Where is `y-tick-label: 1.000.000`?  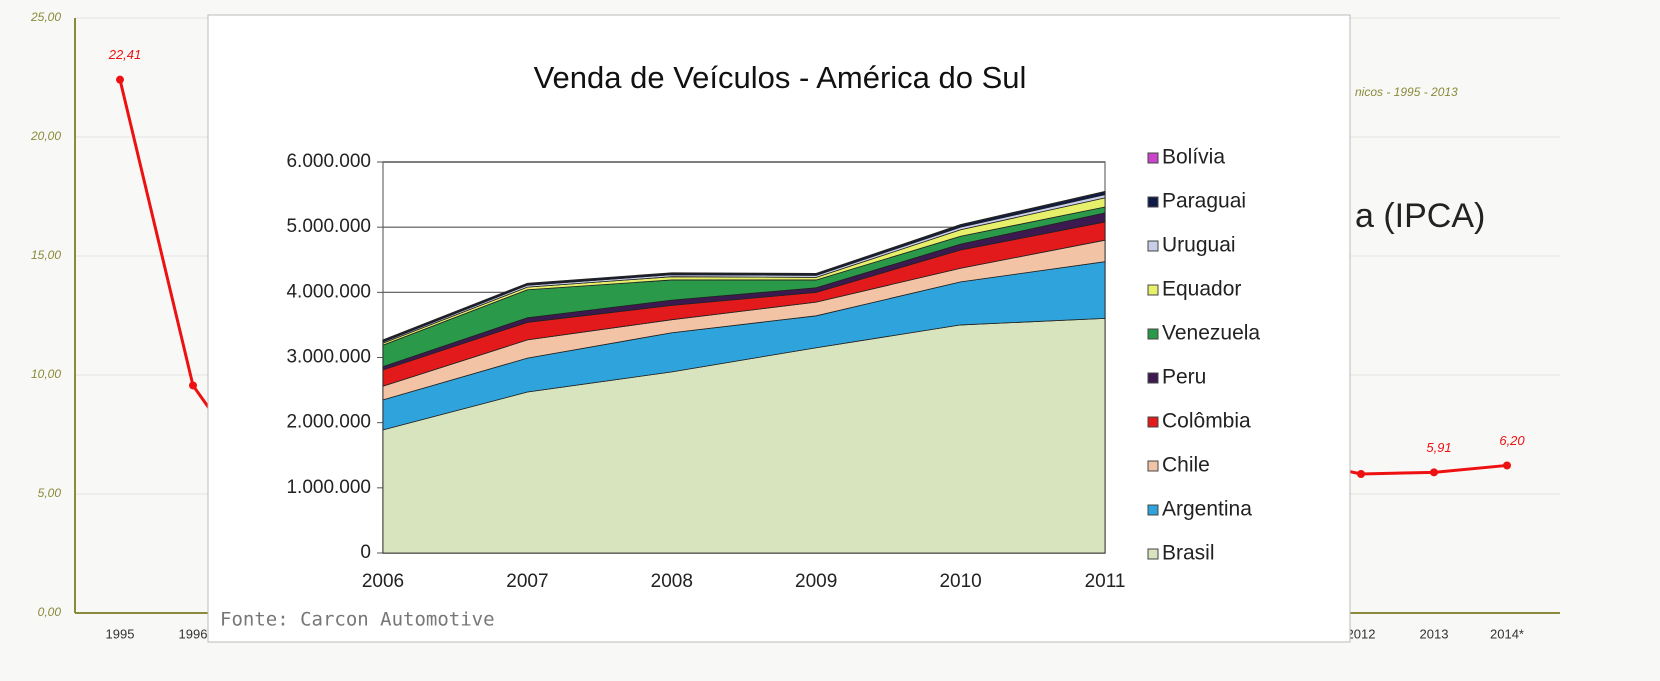
y-tick-label: 1.000.000 is located at coordinates (328, 487).